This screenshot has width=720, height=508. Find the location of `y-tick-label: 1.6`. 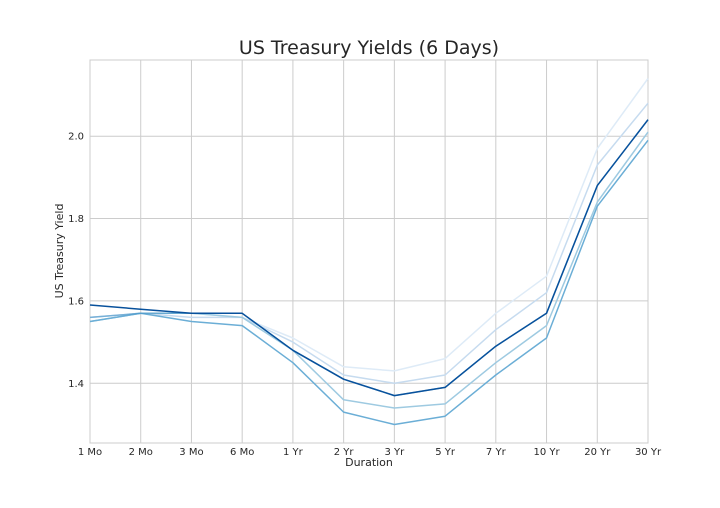

y-tick-label: 1.6 is located at coordinates (76, 301).